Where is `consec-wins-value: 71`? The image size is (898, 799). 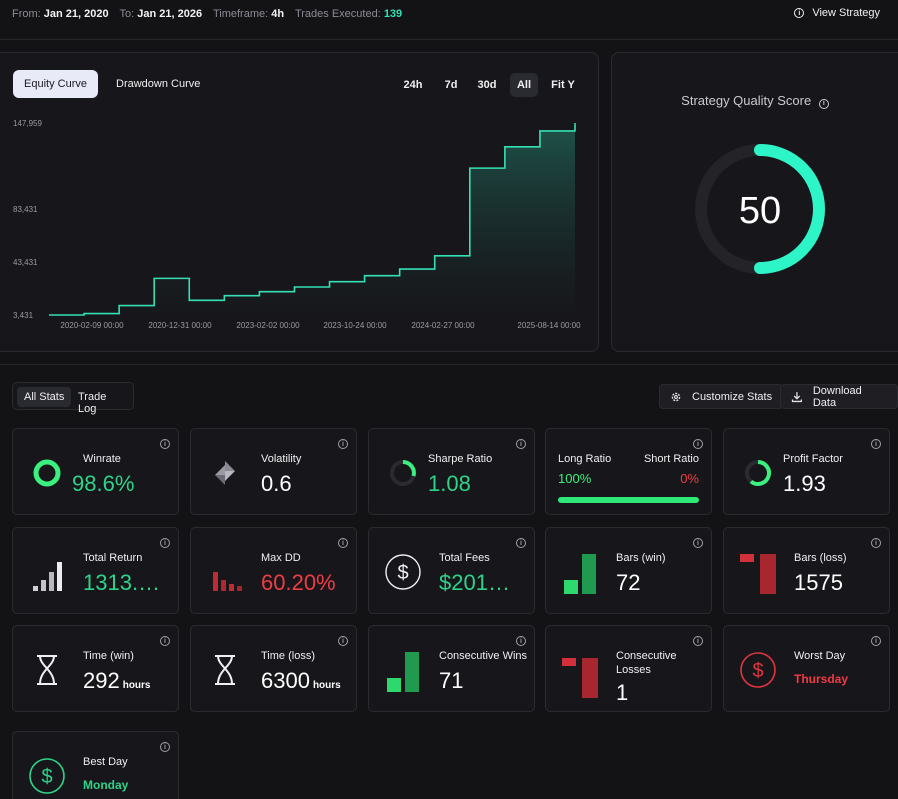
consec-wins-value: 71 is located at coordinates (451, 680).